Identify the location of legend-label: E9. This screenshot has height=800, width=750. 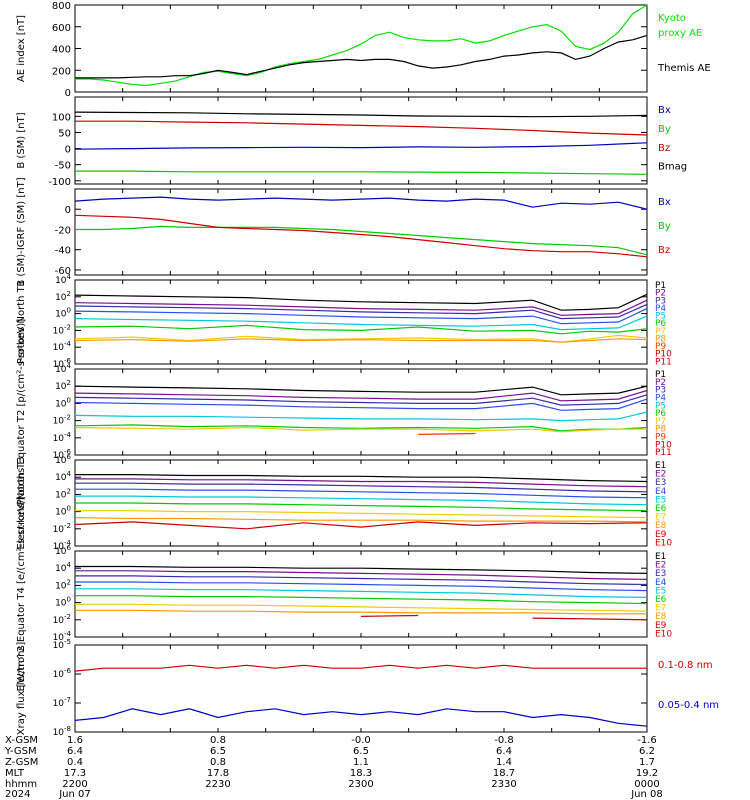
(661, 626).